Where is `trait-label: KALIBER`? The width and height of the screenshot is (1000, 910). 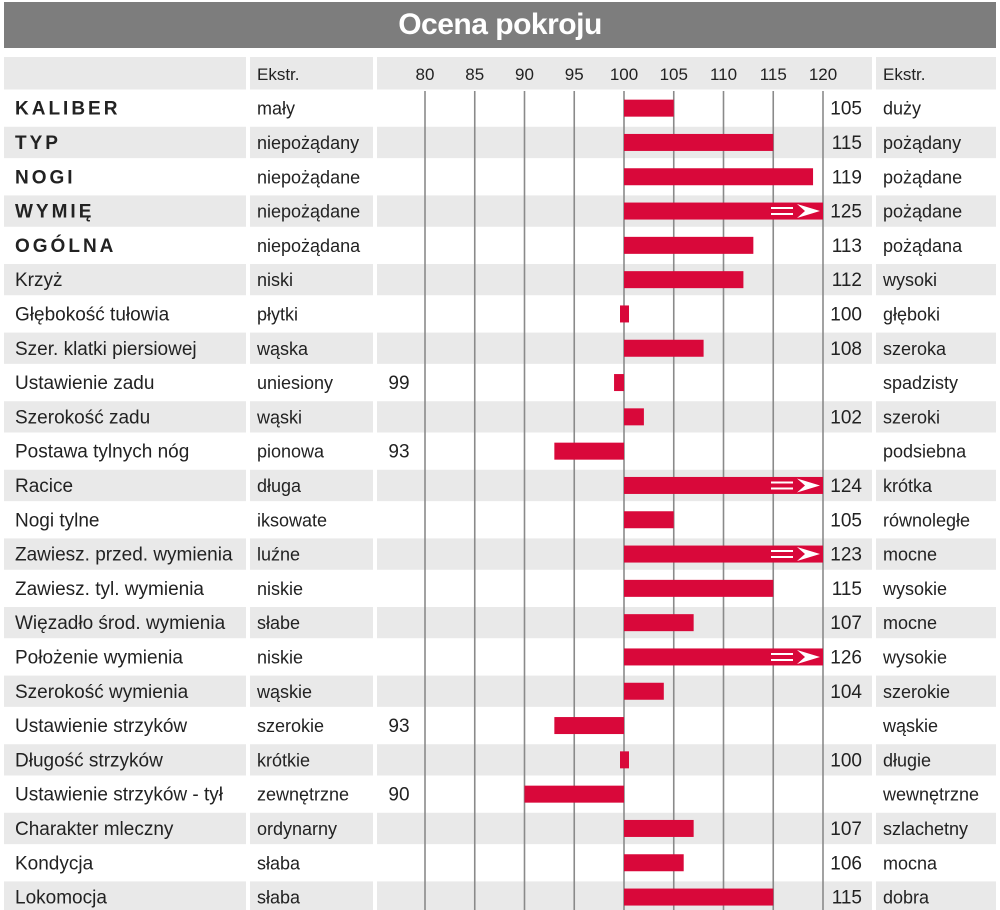
trait-label: KALIBER is located at coordinates (67, 109).